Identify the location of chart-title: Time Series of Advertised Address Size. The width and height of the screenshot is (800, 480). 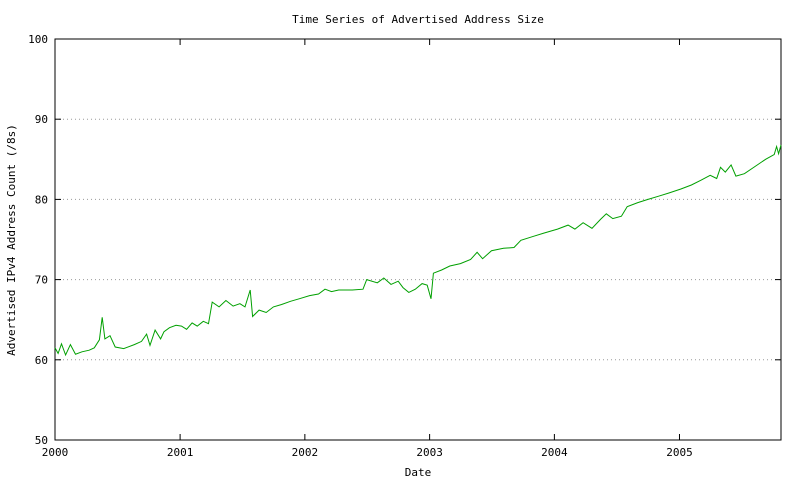
(418, 19).